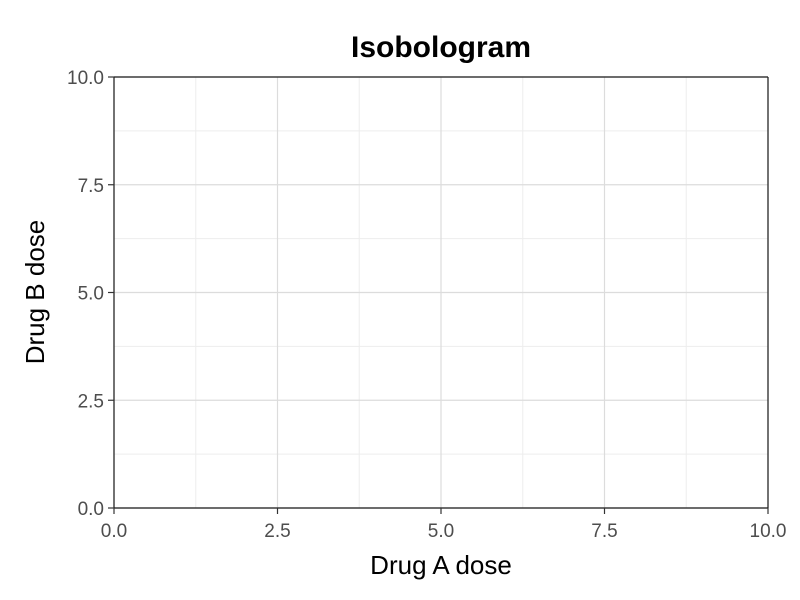 This screenshot has height=600, width=800. What do you see at coordinates (441, 47) in the screenshot?
I see `chart-title: Isobologram` at bounding box center [441, 47].